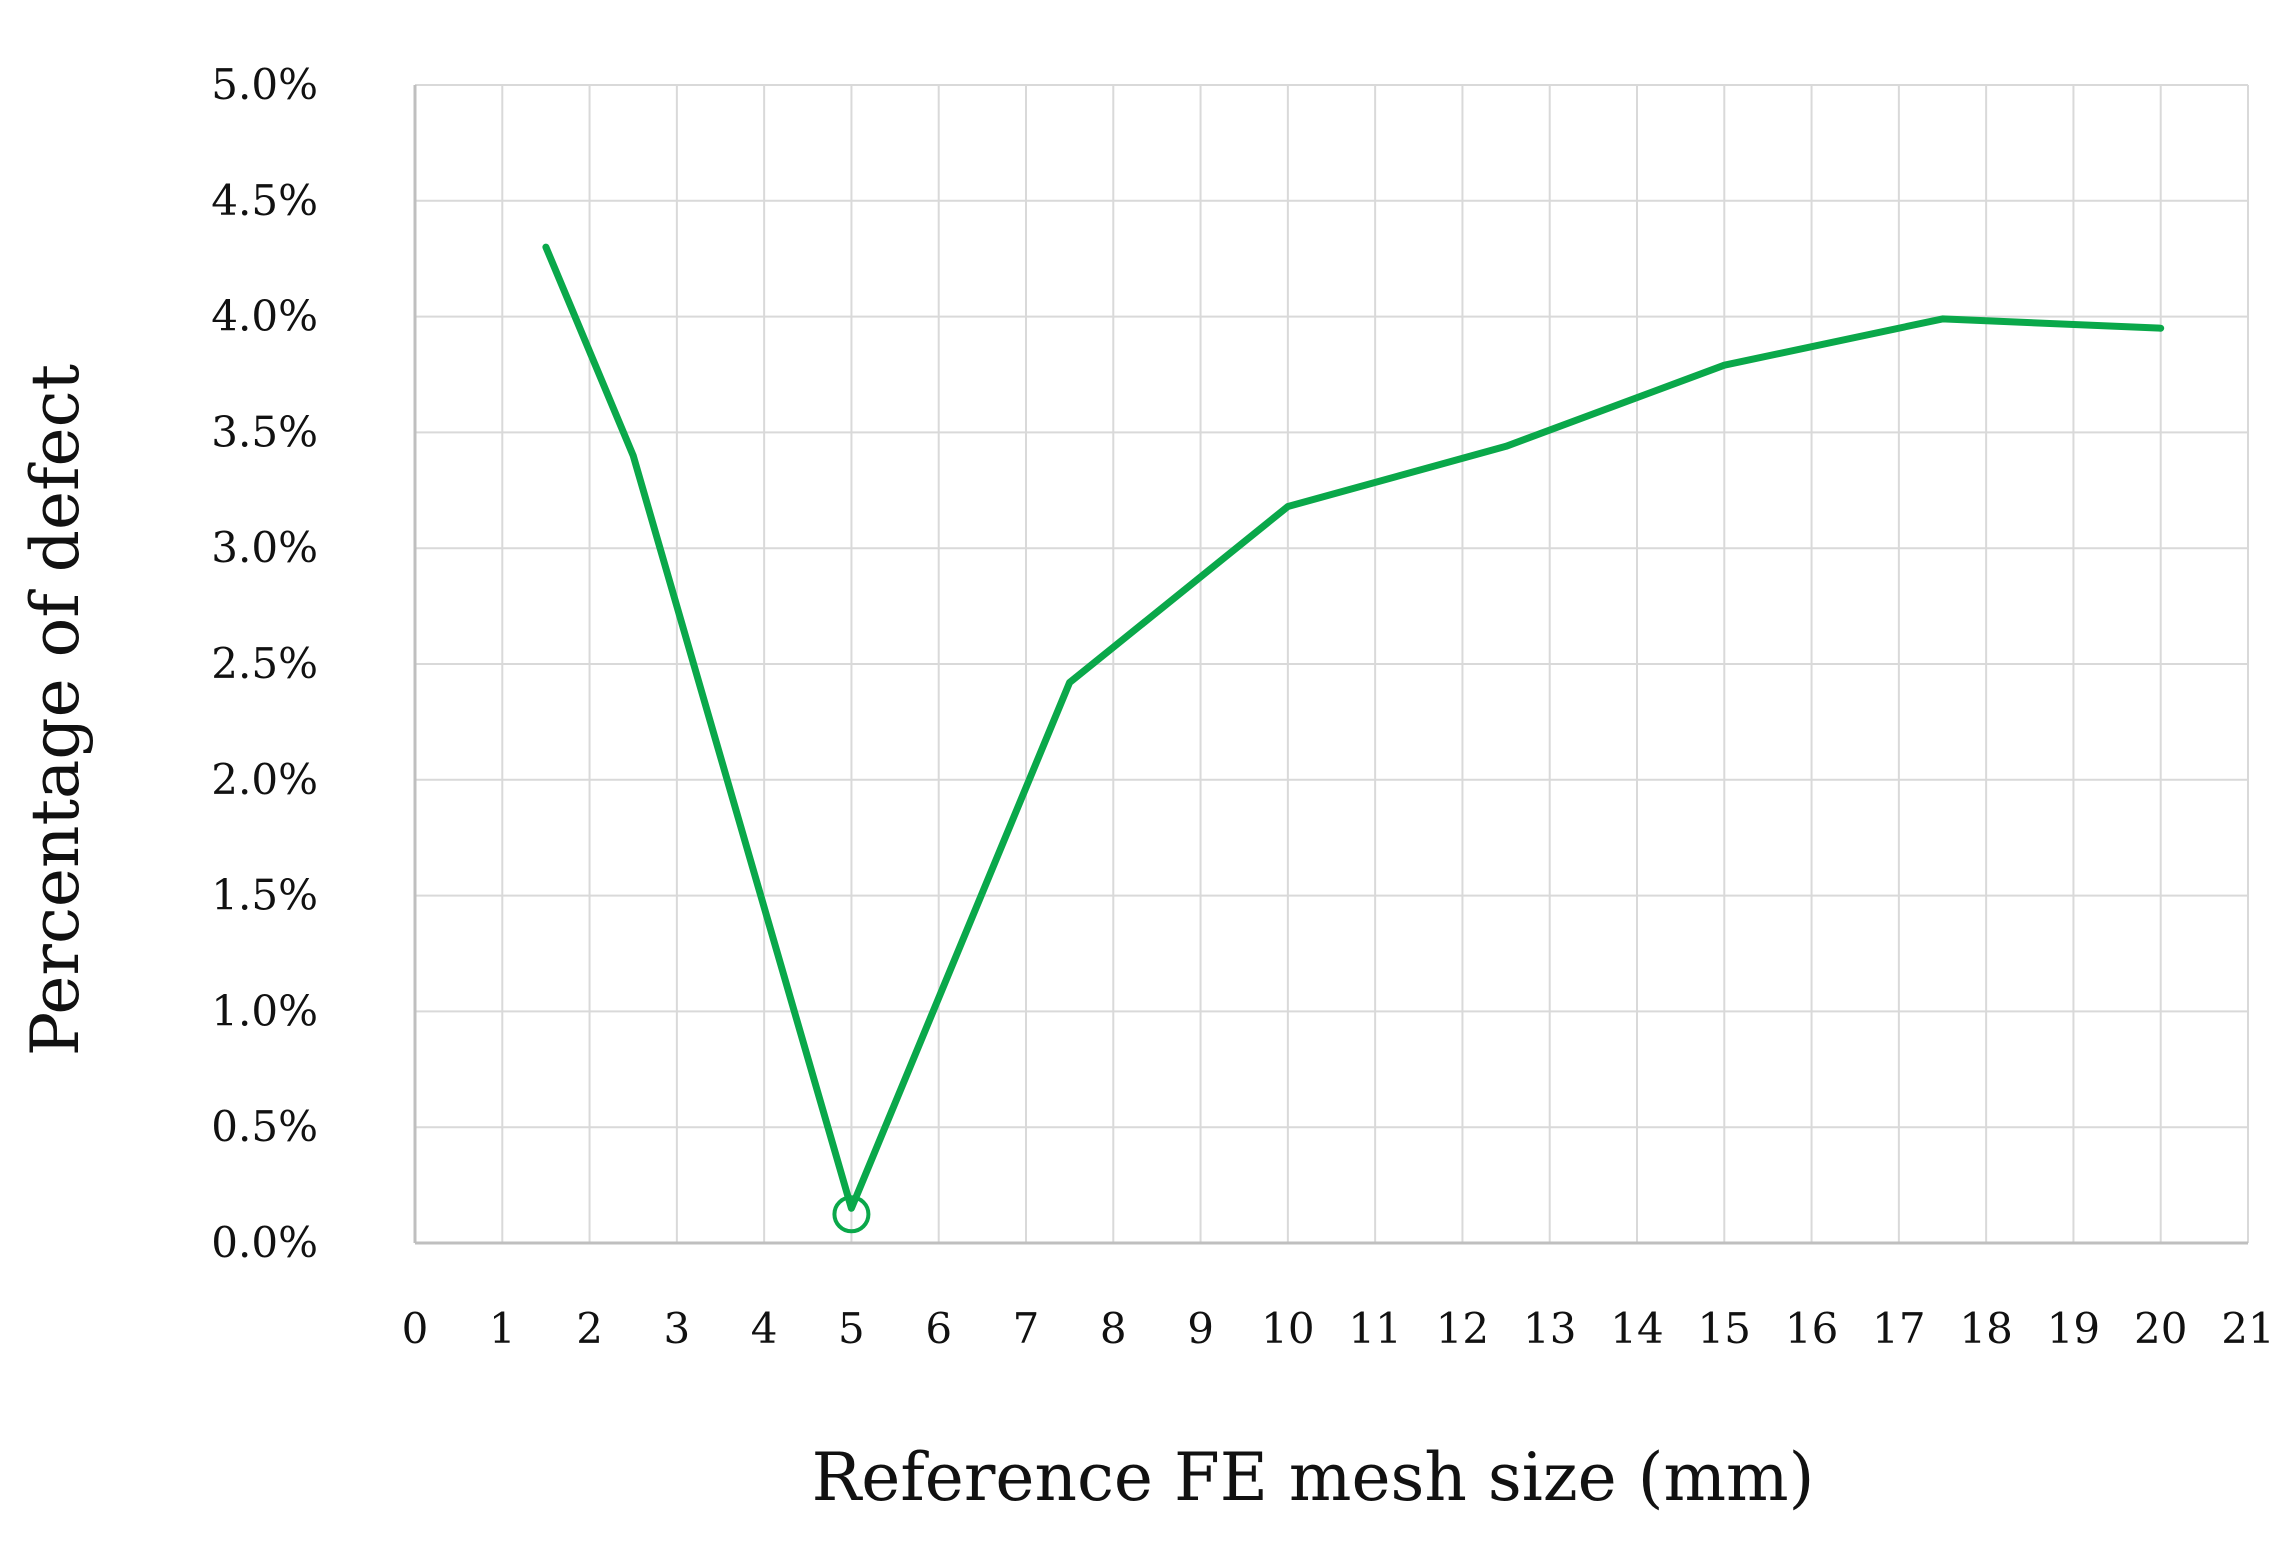  Describe the element at coordinates (502, 1328) in the screenshot. I see `x-tick-label: 1` at that location.